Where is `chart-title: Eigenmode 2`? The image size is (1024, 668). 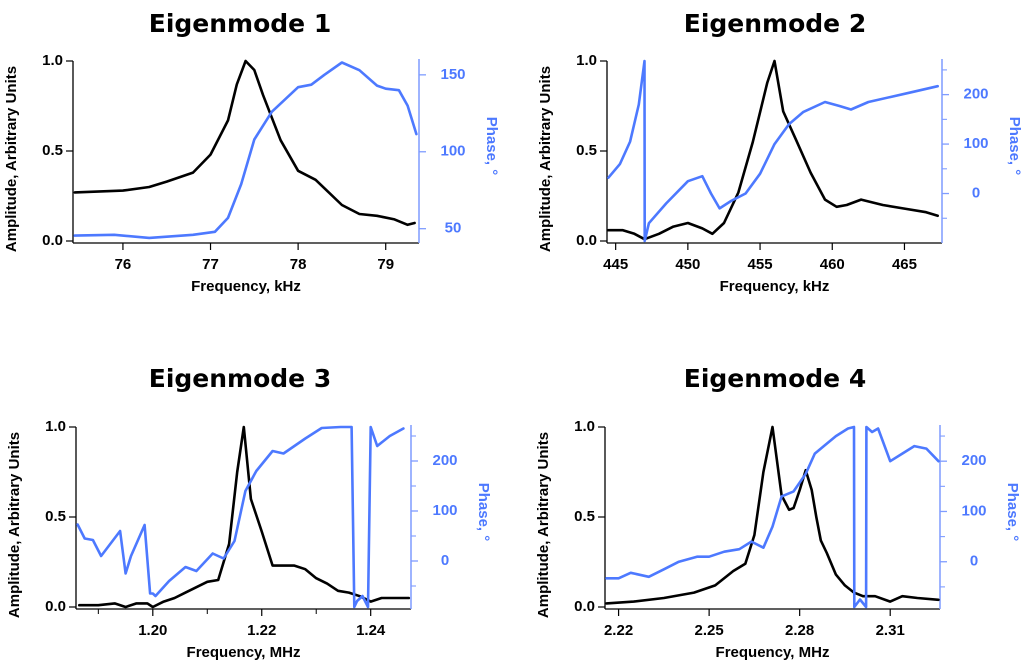 chart-title: Eigenmode 2 is located at coordinates (775, 23).